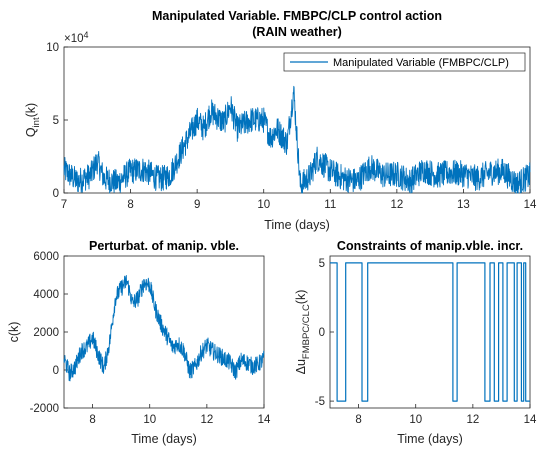  What do you see at coordinates (297, 32) in the screenshot?
I see `chart-subtitle-top: (RAIN weather)` at bounding box center [297, 32].